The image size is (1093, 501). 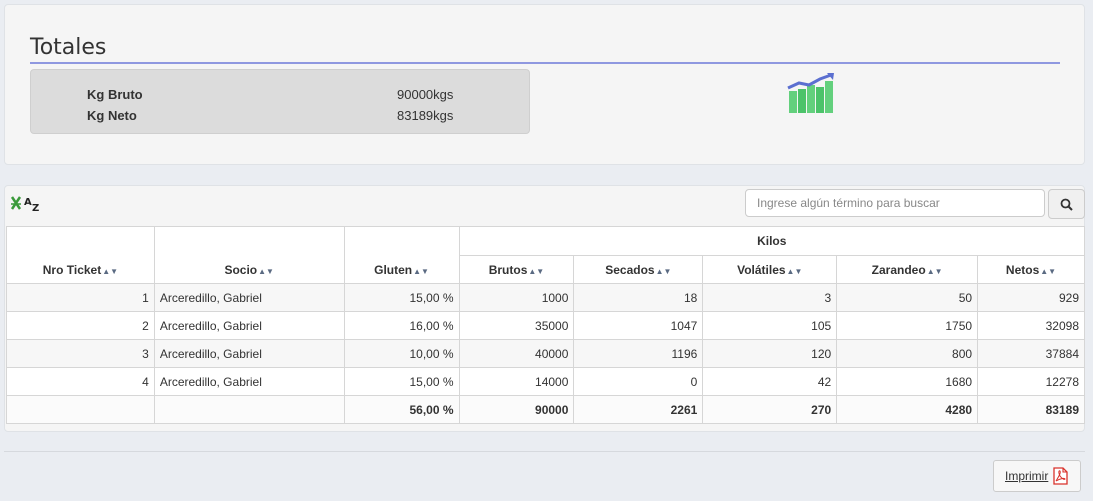 What do you see at coordinates (401, 255) in the screenshot?
I see `col-header-gluten: Gluten▲▼` at bounding box center [401, 255].